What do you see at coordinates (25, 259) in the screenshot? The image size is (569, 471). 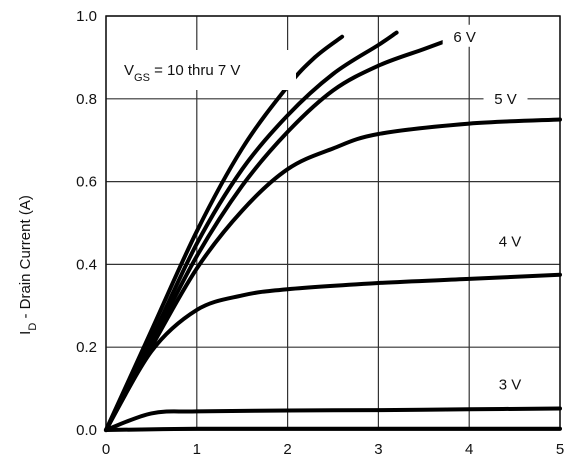 I see `y-axis-label-rest: - Drain Current (A)` at bounding box center [25, 259].